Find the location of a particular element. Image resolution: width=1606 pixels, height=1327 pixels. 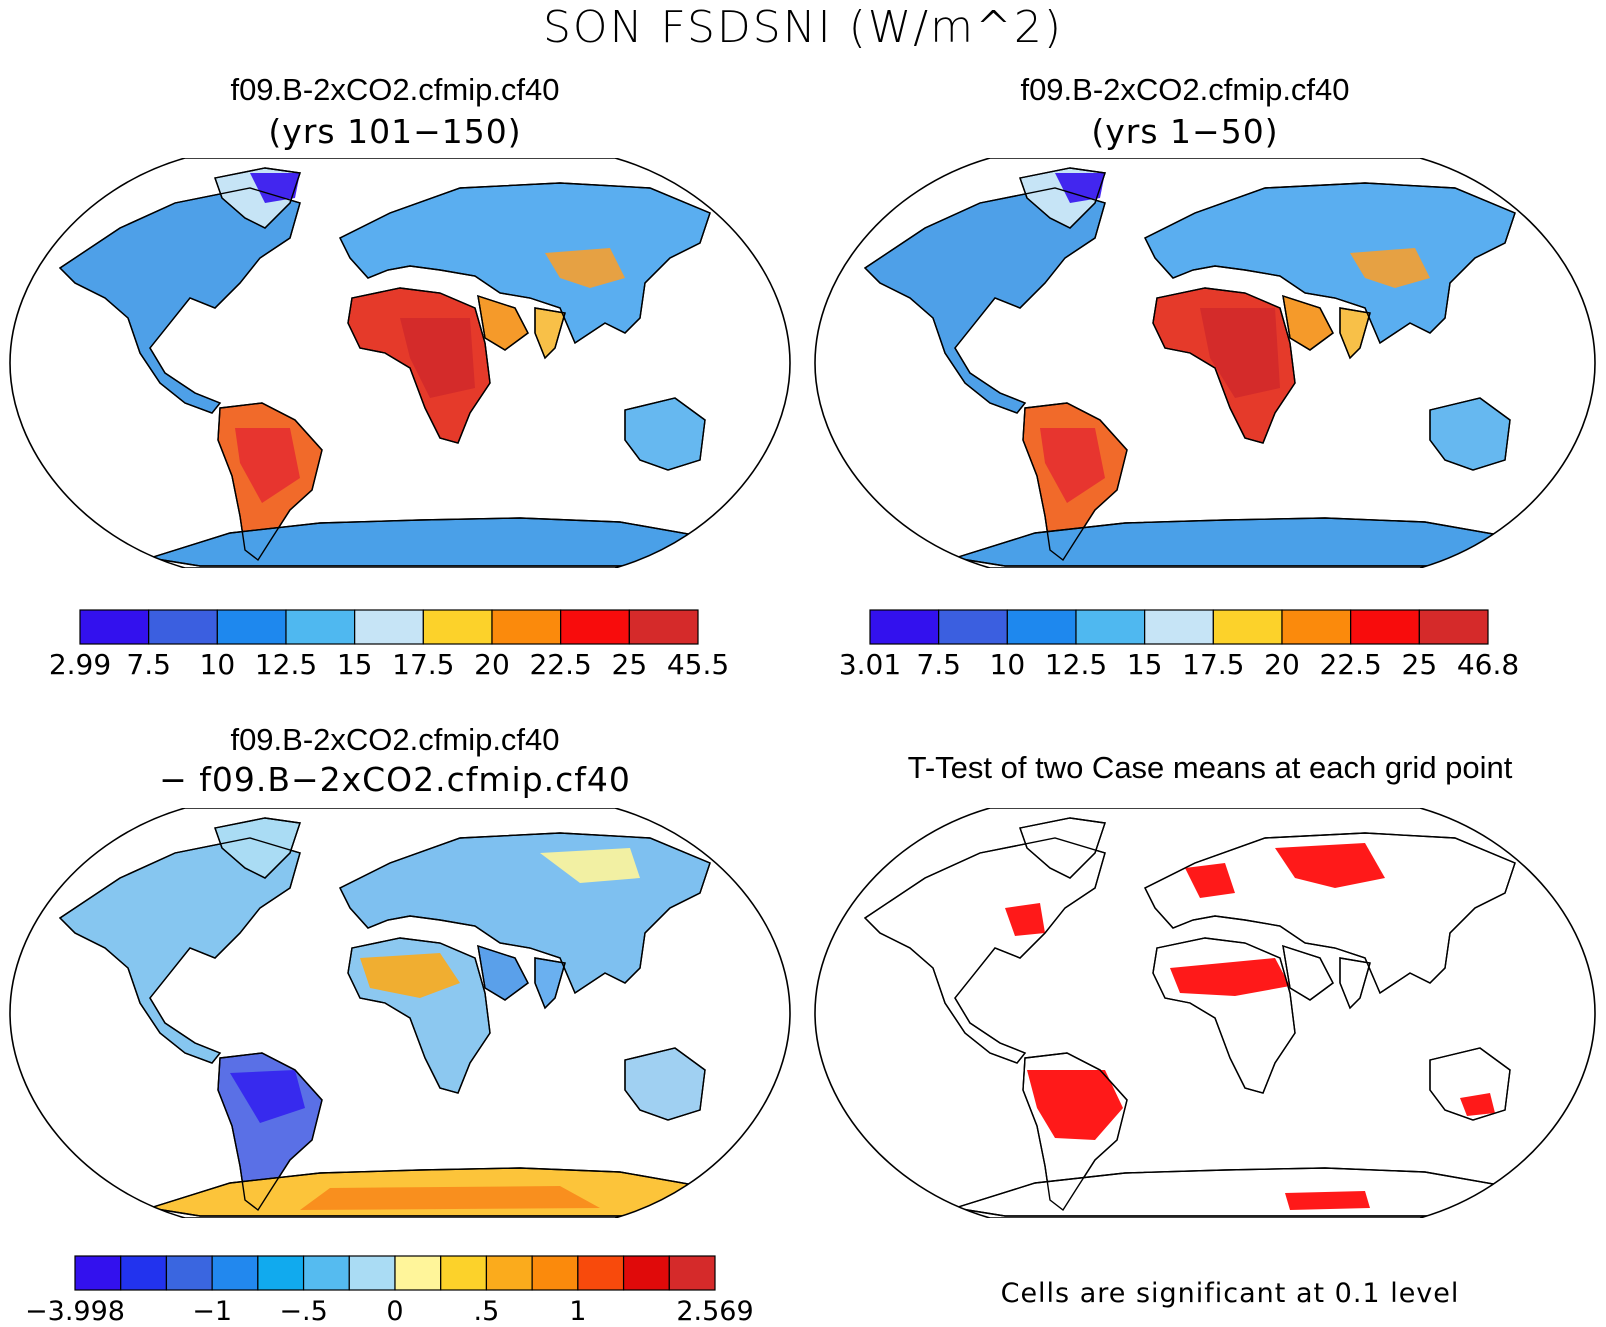

field-region-amazon-sig is located at coordinates (1075, 1105).